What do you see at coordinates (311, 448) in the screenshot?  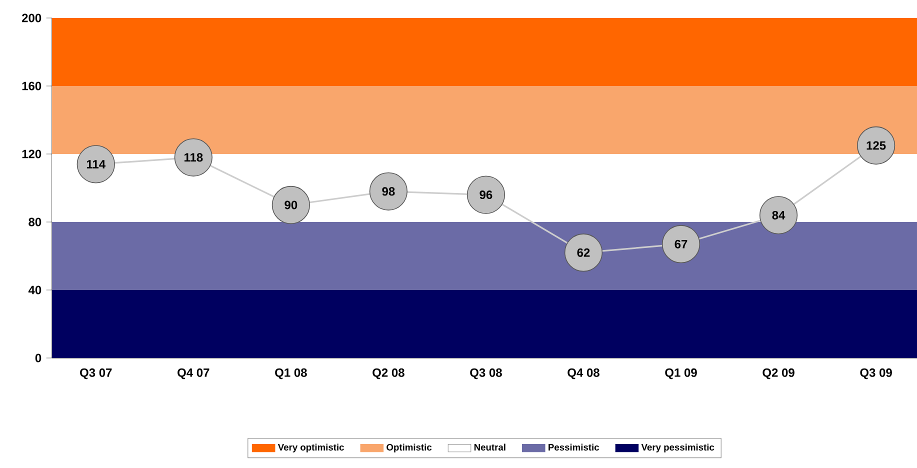 I see `legend-label: Very optimistic` at bounding box center [311, 448].